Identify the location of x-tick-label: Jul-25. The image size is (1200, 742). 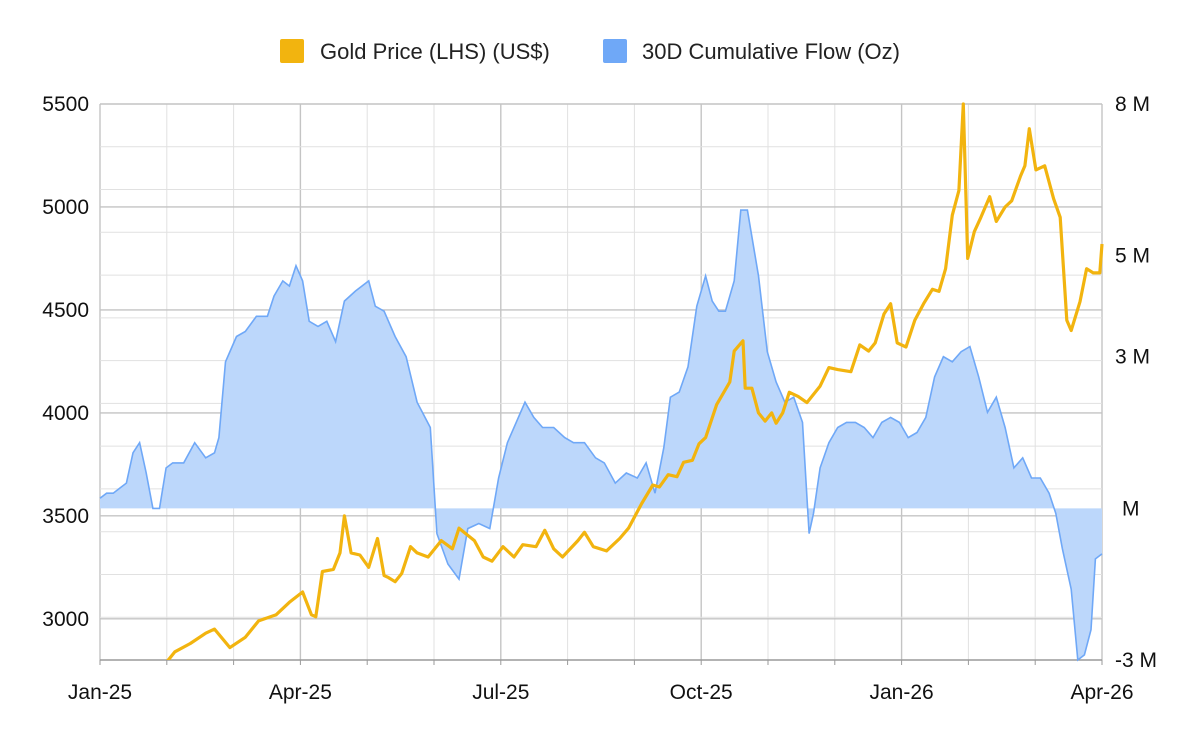
(500, 692).